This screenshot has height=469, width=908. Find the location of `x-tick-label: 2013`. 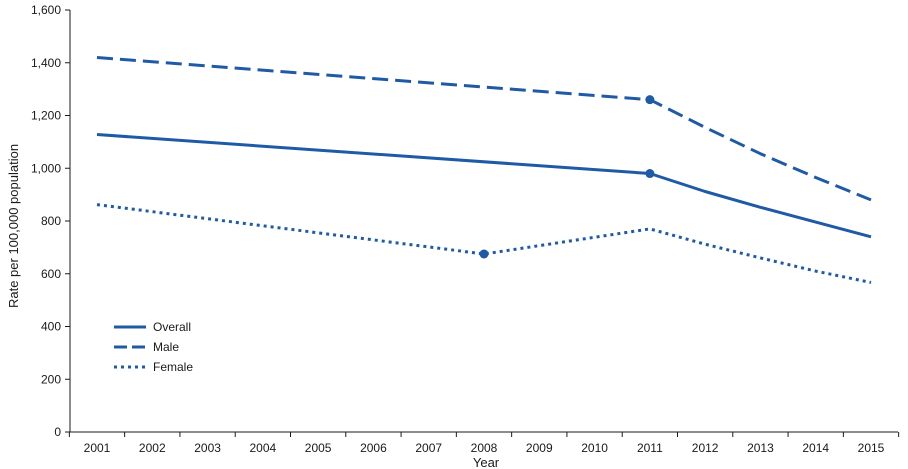

x-tick-label: 2013 is located at coordinates (760, 448).